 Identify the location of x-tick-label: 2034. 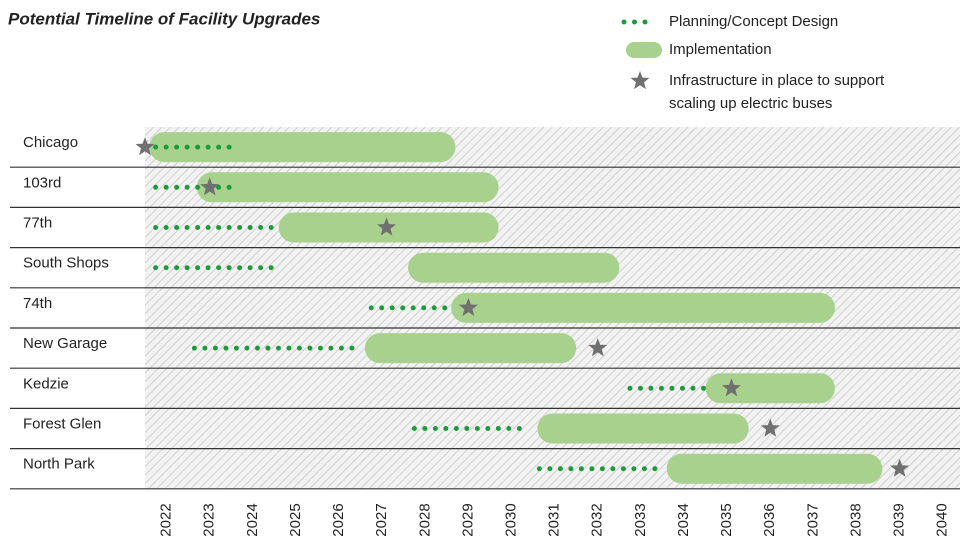
(683, 519).